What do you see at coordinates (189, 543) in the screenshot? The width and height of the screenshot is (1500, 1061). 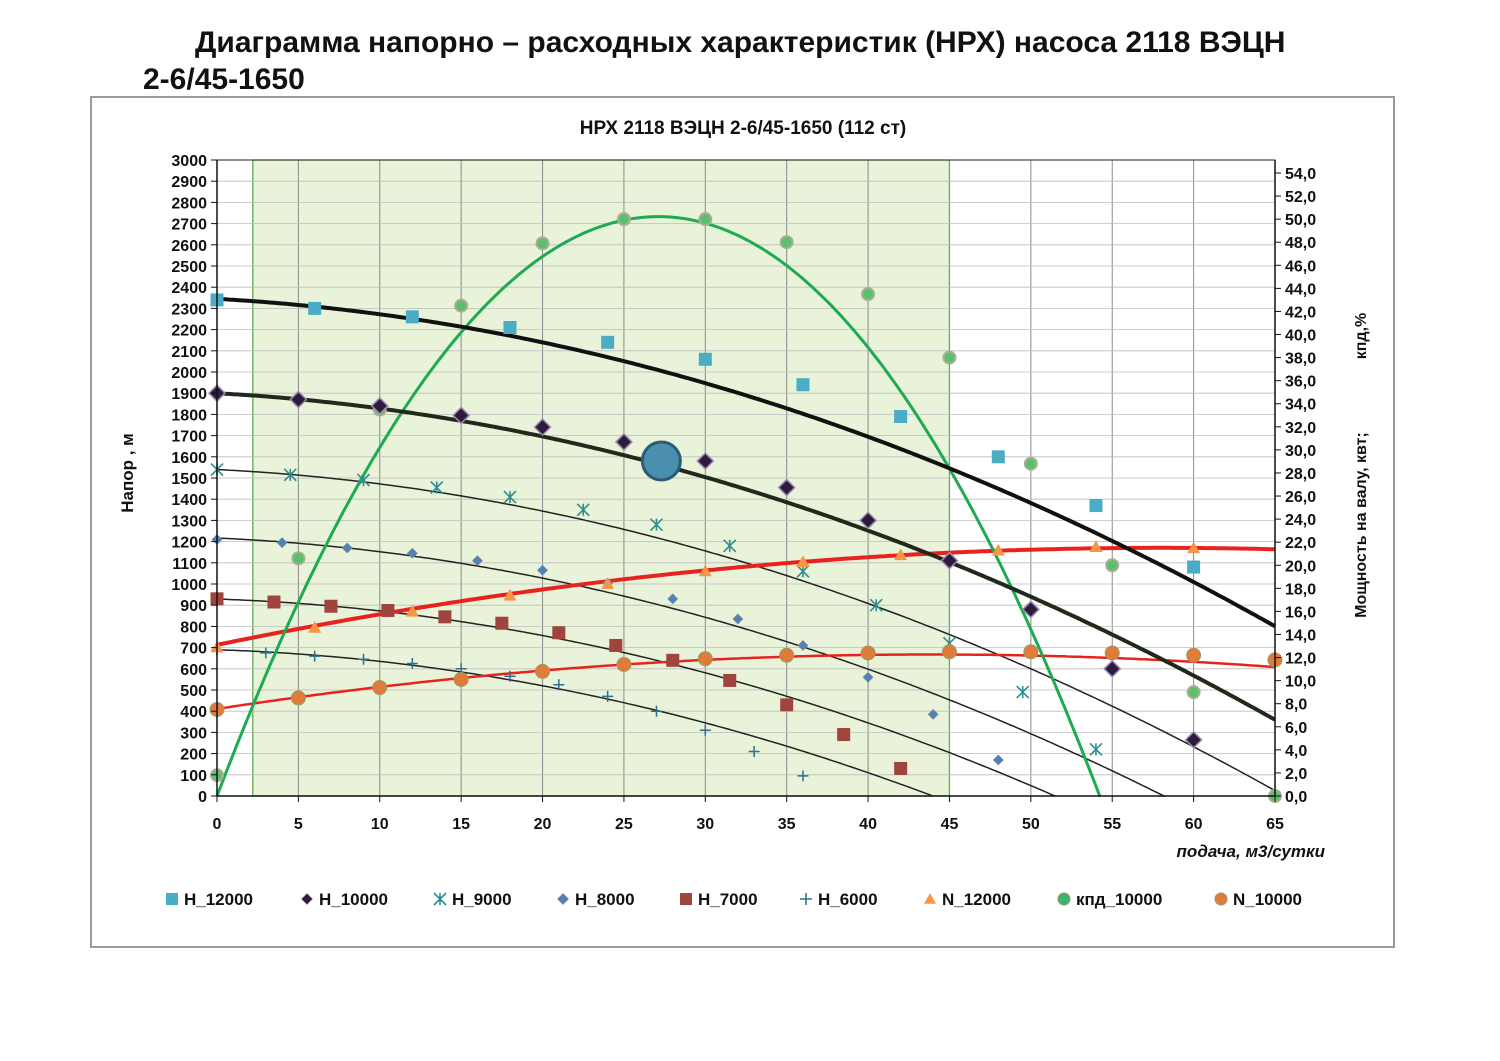 I see `y-tick-label: 1200` at bounding box center [189, 543].